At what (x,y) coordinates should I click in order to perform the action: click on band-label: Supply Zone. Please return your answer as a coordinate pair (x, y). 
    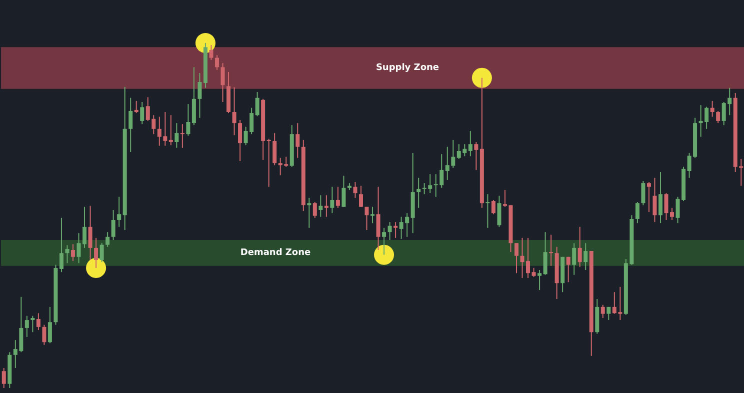
    Looking at the image, I should click on (408, 68).